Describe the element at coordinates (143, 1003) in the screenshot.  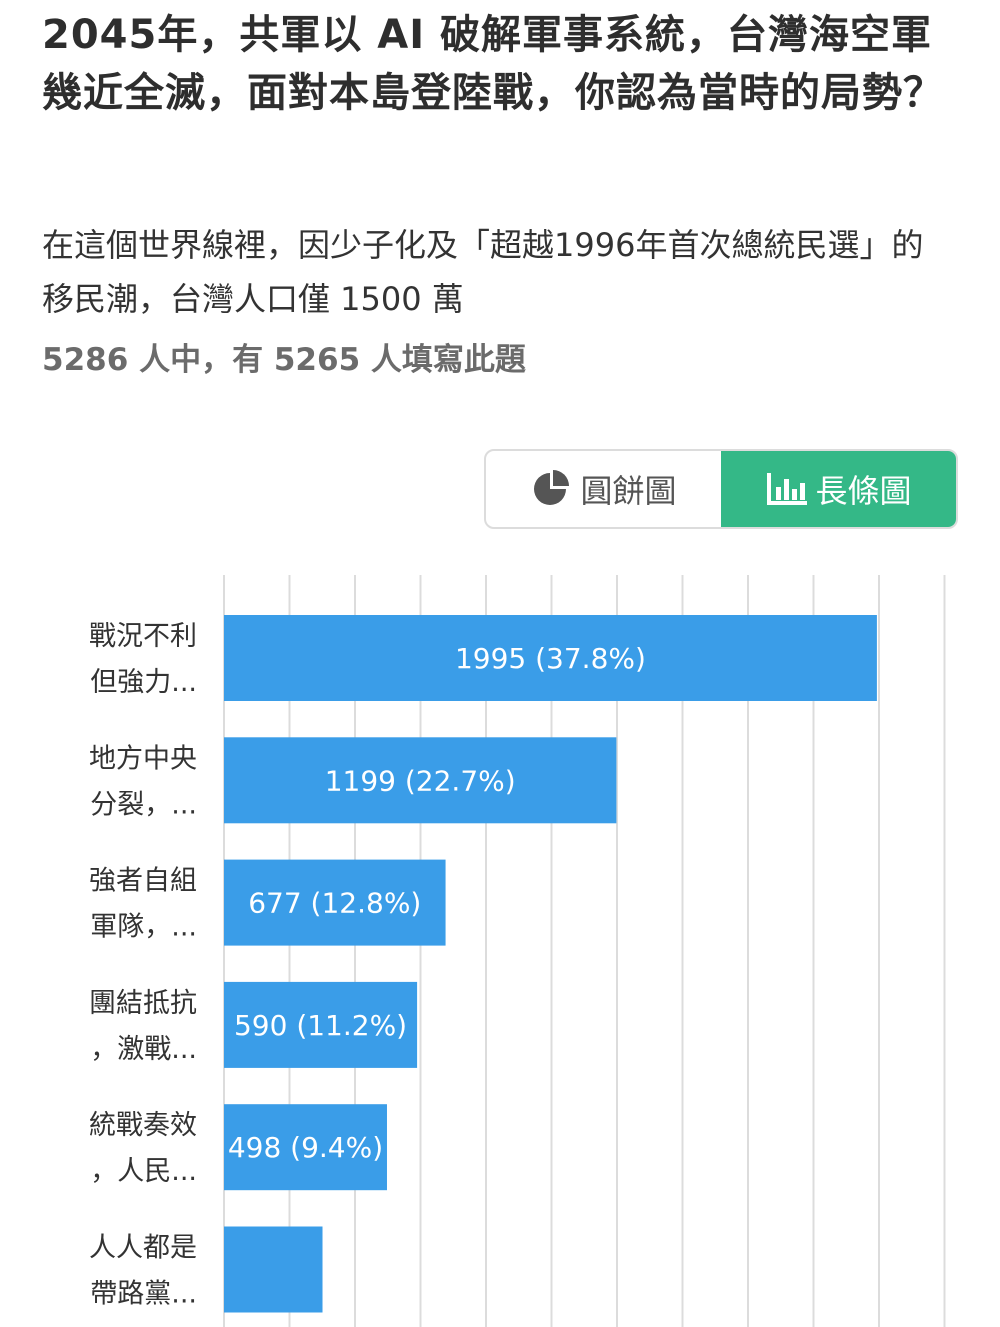
I see `category-label: 團結抵抗` at that location.